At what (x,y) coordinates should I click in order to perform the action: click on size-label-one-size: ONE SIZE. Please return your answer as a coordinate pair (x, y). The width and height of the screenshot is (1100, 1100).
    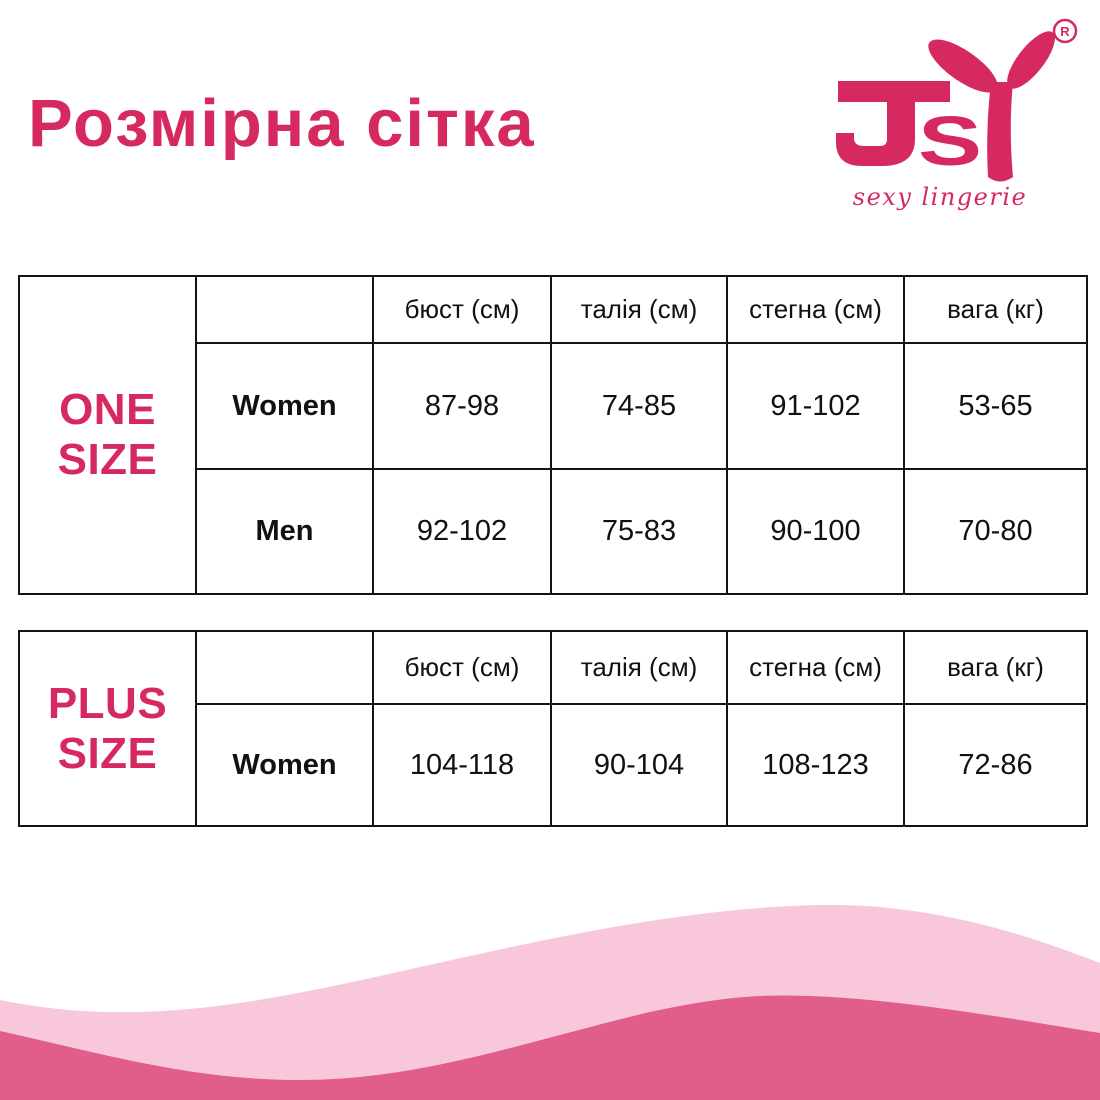
    Looking at the image, I should click on (107, 435).